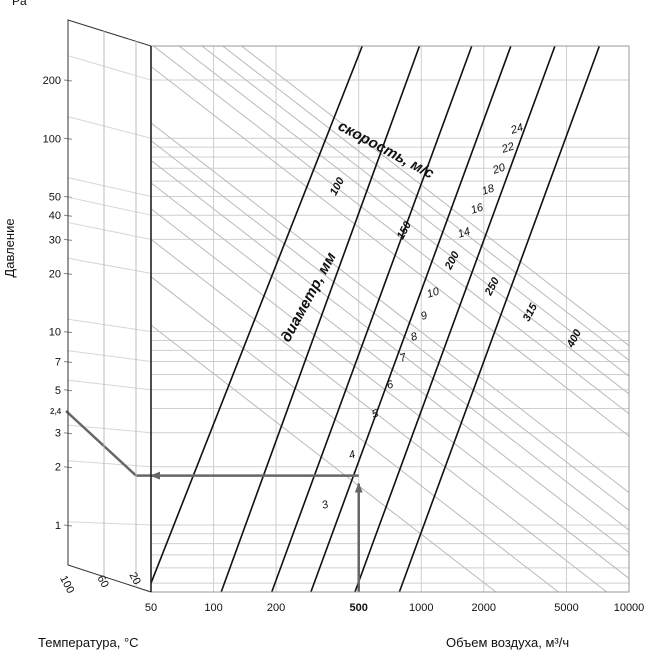  What do you see at coordinates (55, 240) in the screenshot?
I see `y-tick-label: 30` at bounding box center [55, 240].